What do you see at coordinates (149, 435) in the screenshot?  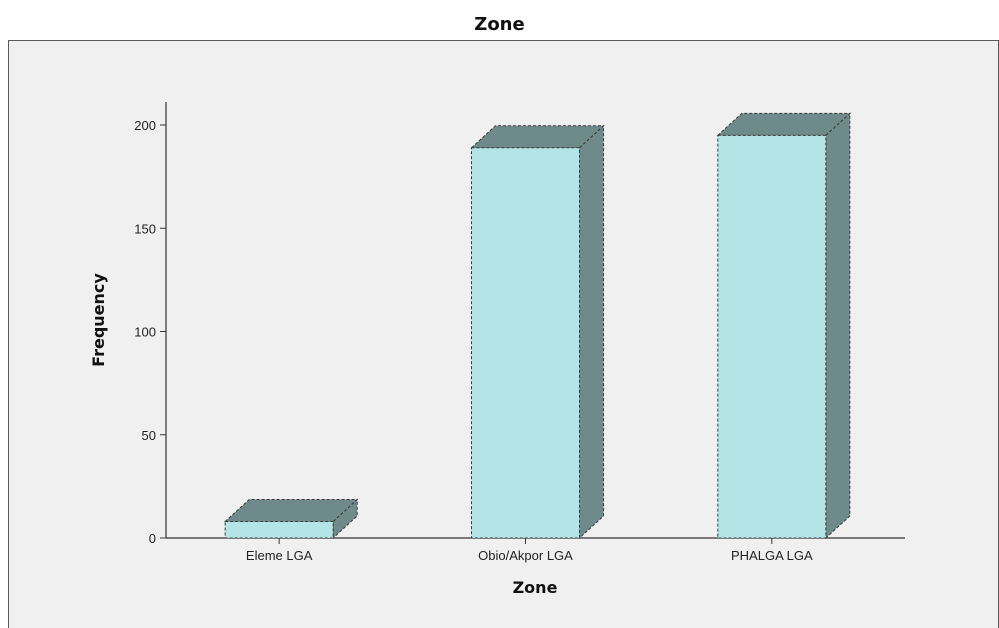 I see `y-tick-label: 50` at bounding box center [149, 435].